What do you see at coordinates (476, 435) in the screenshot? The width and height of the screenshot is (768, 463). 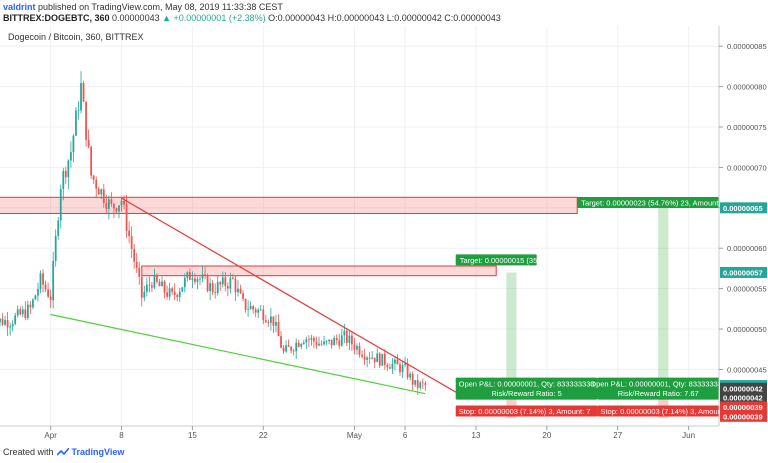 I see `x-tick-label: 13` at bounding box center [476, 435].